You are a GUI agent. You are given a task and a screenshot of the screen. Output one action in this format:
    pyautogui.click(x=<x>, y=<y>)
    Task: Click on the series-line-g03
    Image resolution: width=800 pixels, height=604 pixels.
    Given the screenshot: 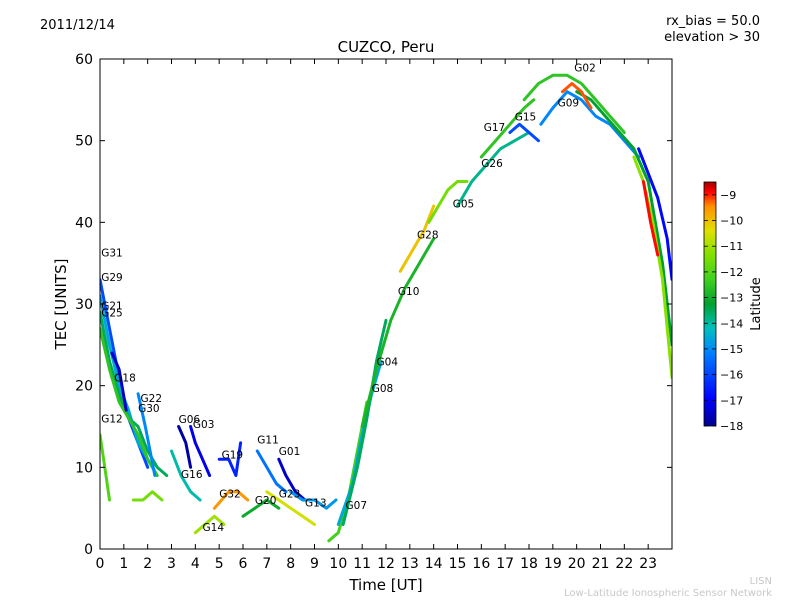 What is the action you would take?
    pyautogui.click(x=200, y=451)
    